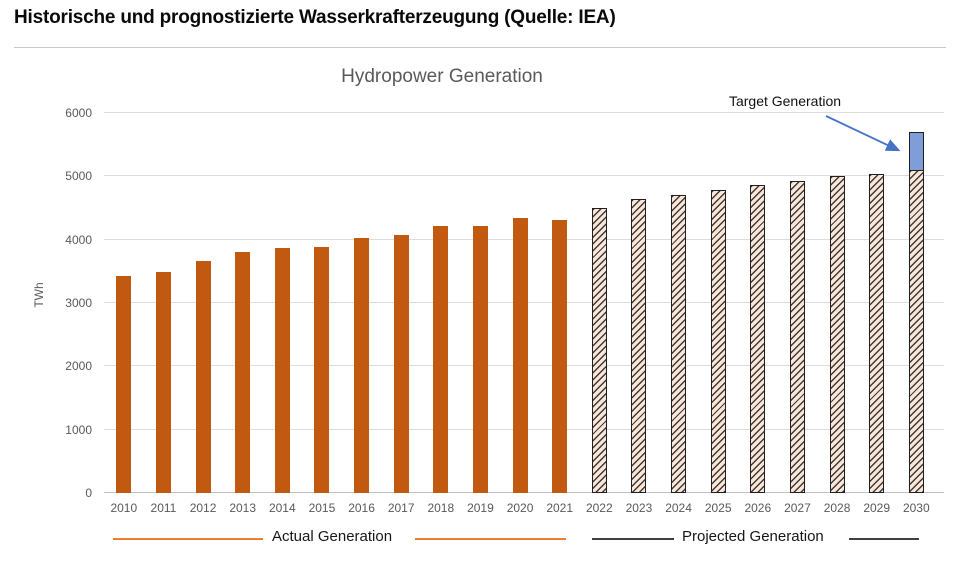 The height and width of the screenshot is (568, 960). I want to click on projected-bar-2029, so click(877, 333).